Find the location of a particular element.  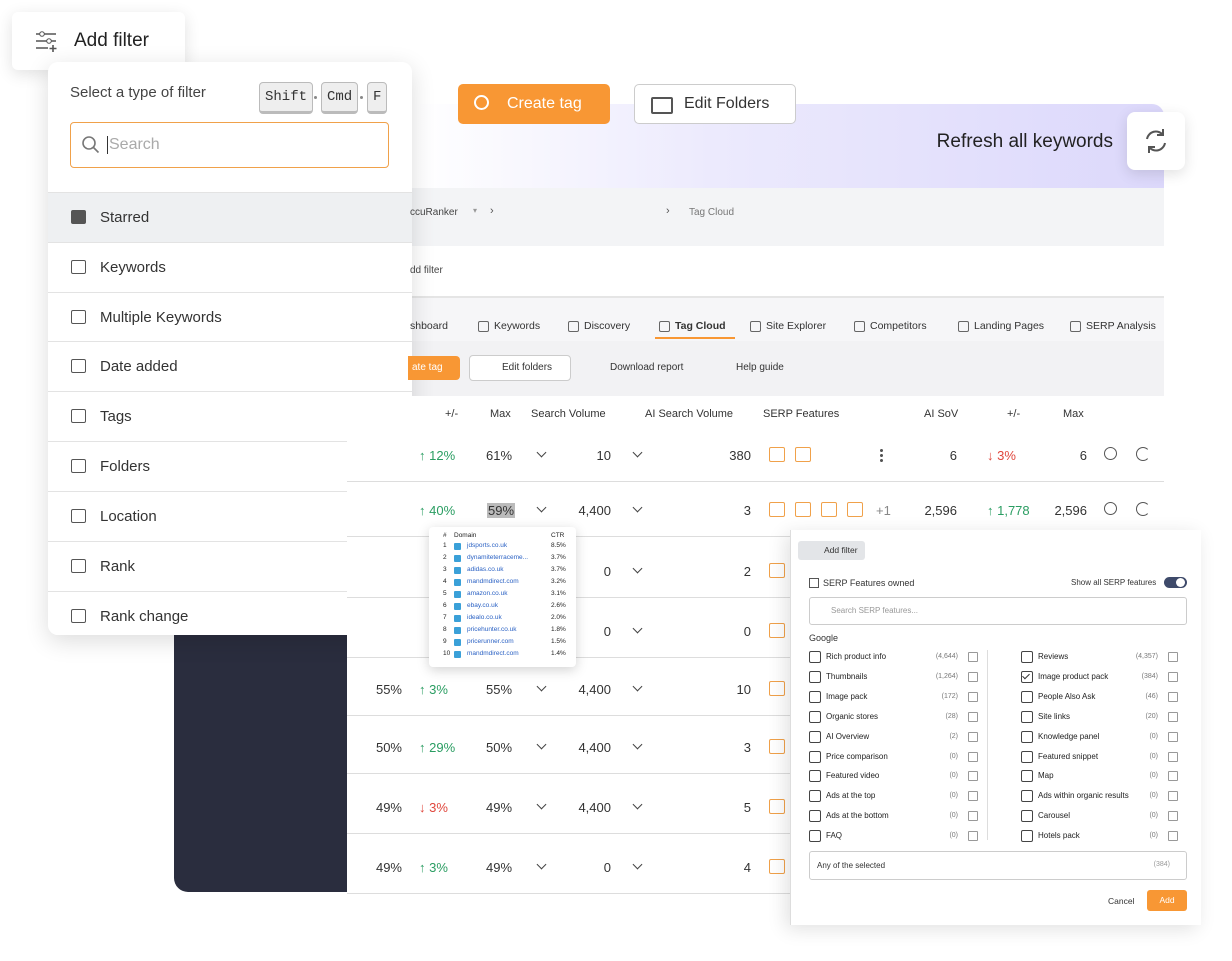

shortcut-key: F is located at coordinates (377, 98).